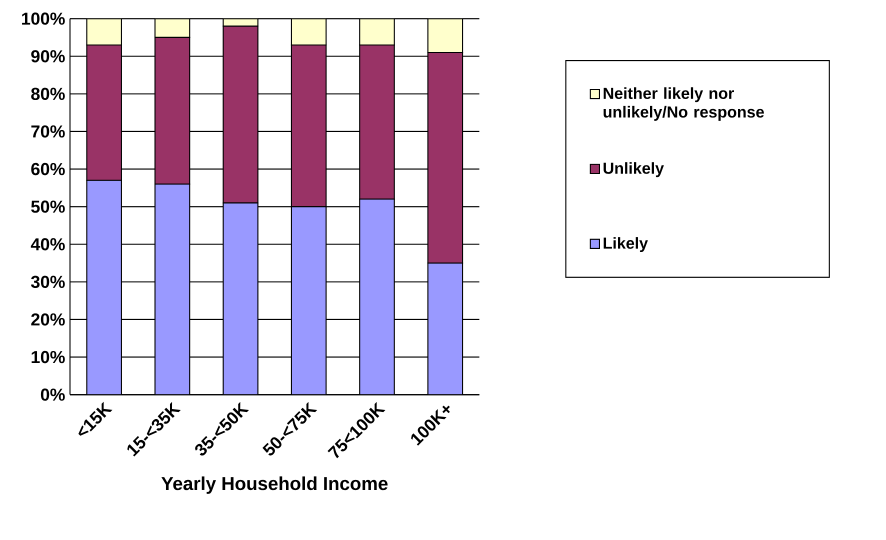 The height and width of the screenshot is (540, 886). I want to click on y-tick-label: 60%, so click(48, 169).